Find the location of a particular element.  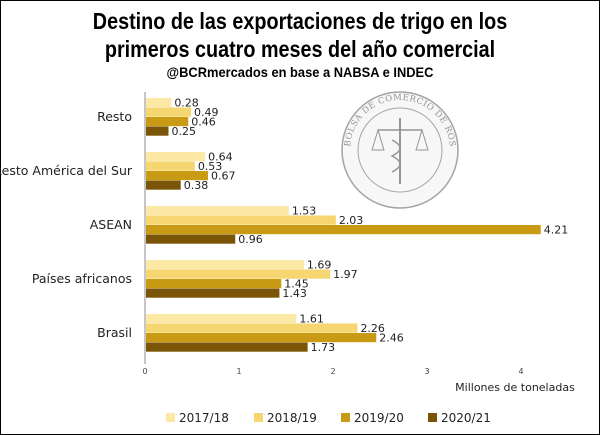

x-tick-label: 4 is located at coordinates (520, 371).